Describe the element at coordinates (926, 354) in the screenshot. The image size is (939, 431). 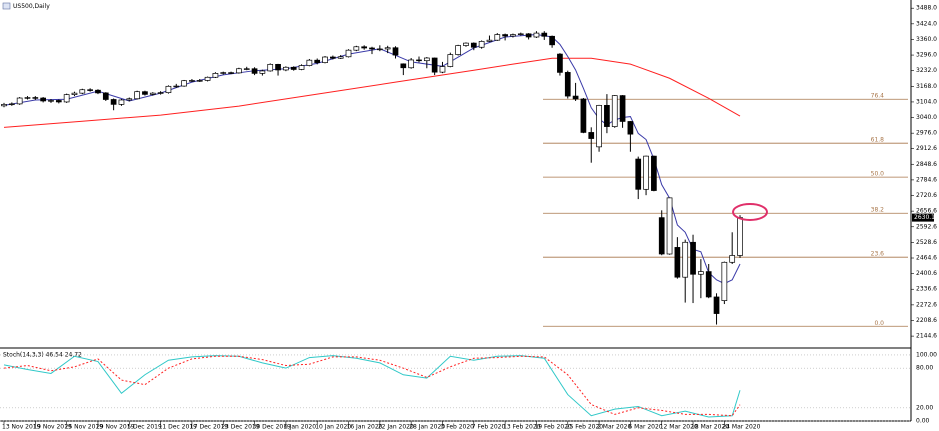
I see `stoch-tick-label: 100.00` at that location.